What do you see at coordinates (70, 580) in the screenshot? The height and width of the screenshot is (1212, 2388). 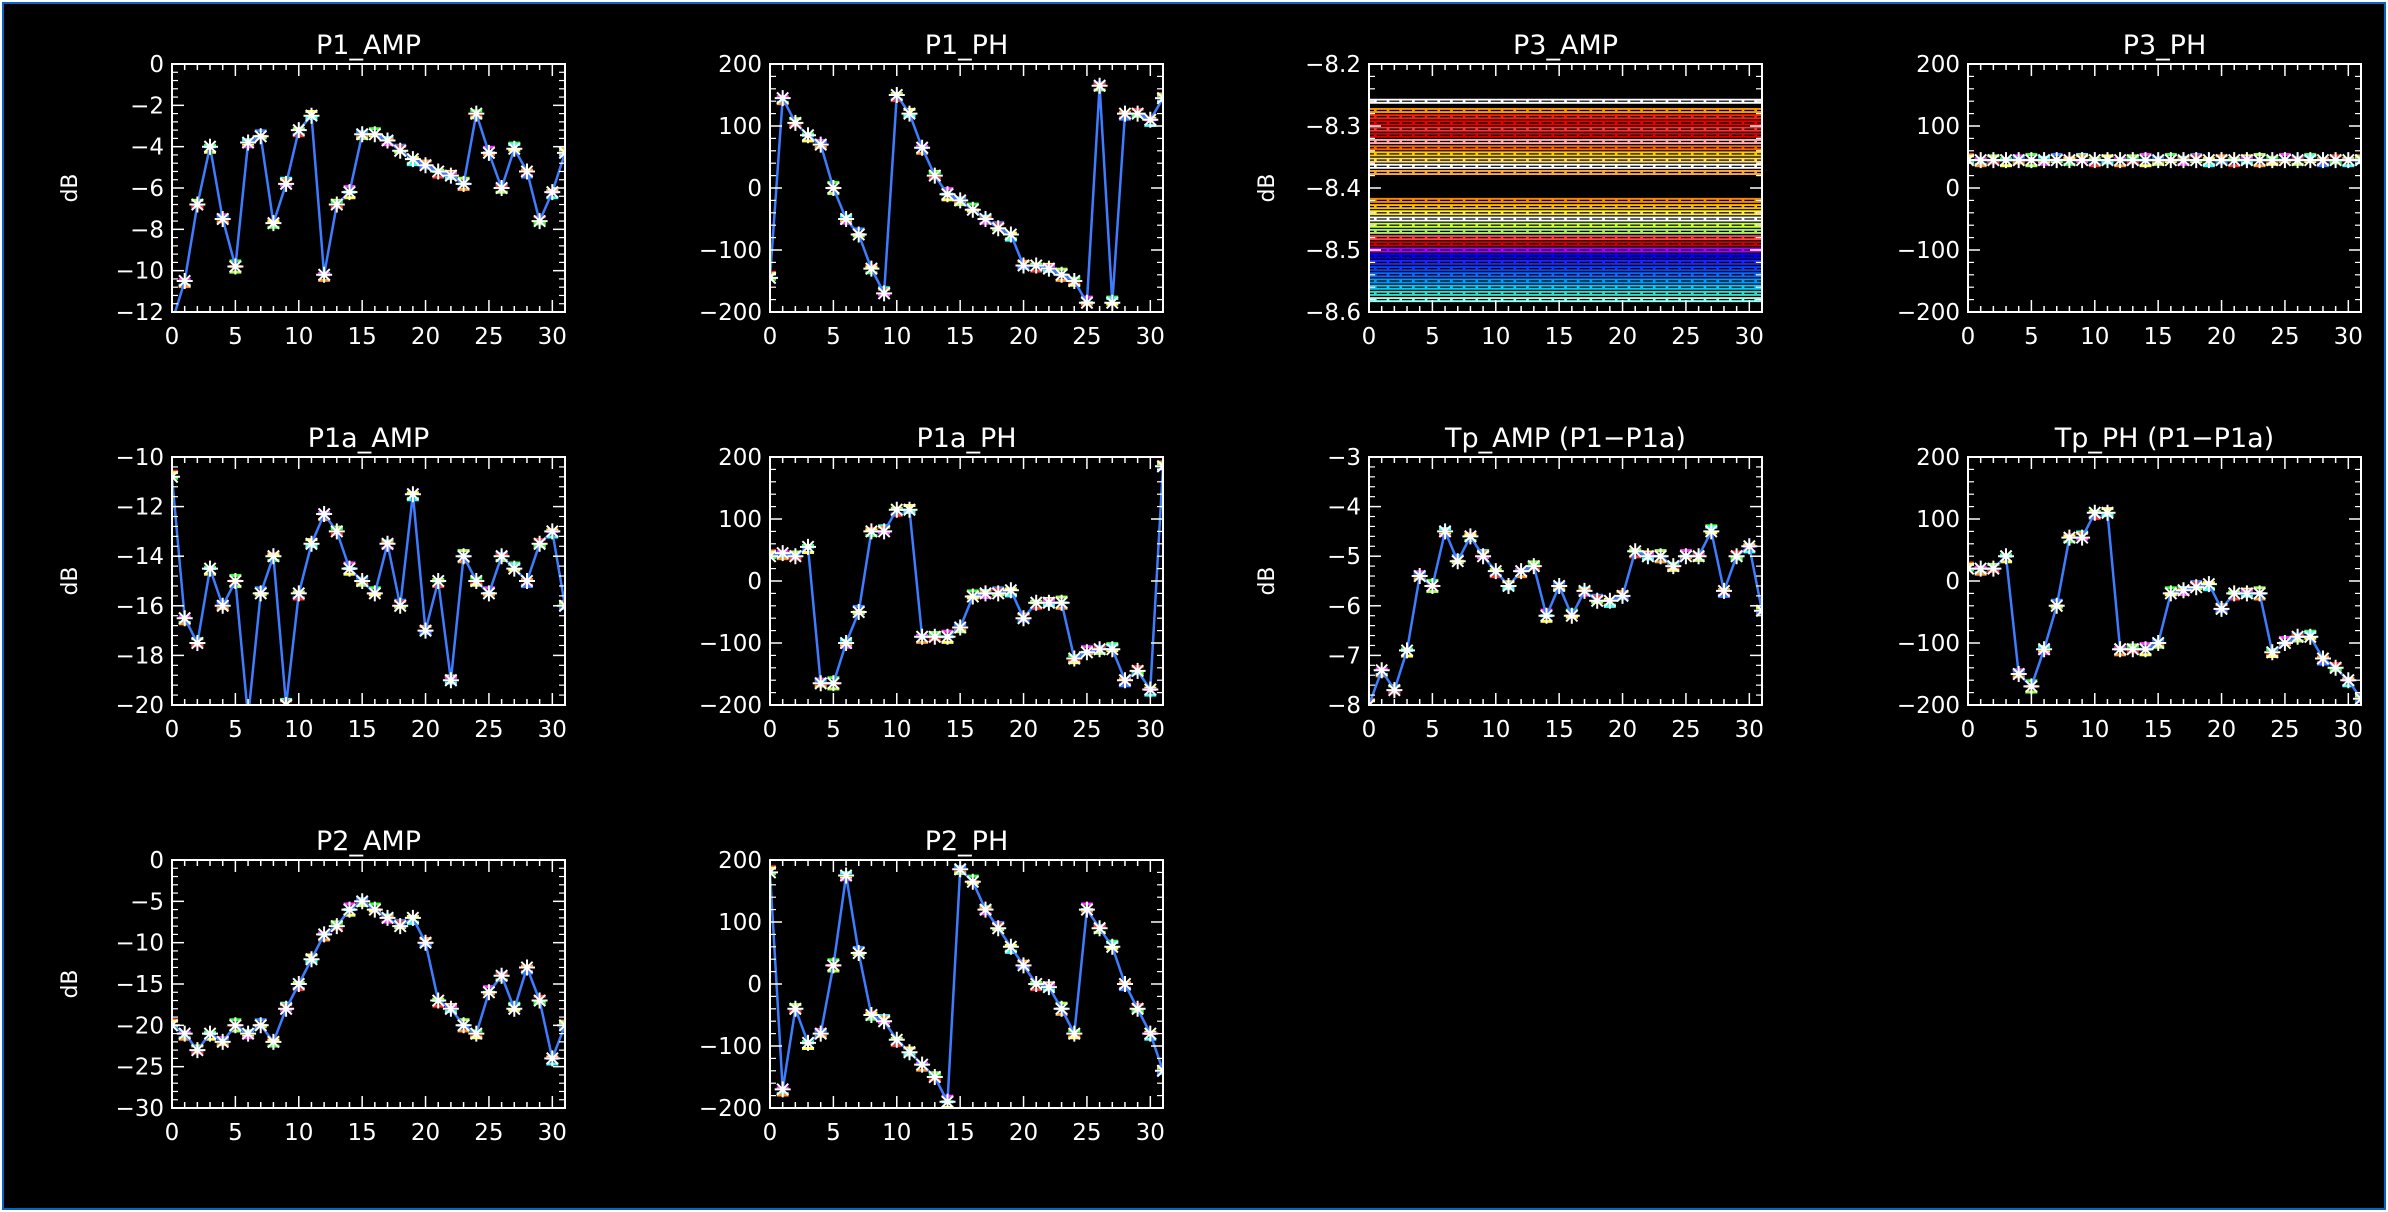 I see `y-axis-label: dB` at bounding box center [70, 580].